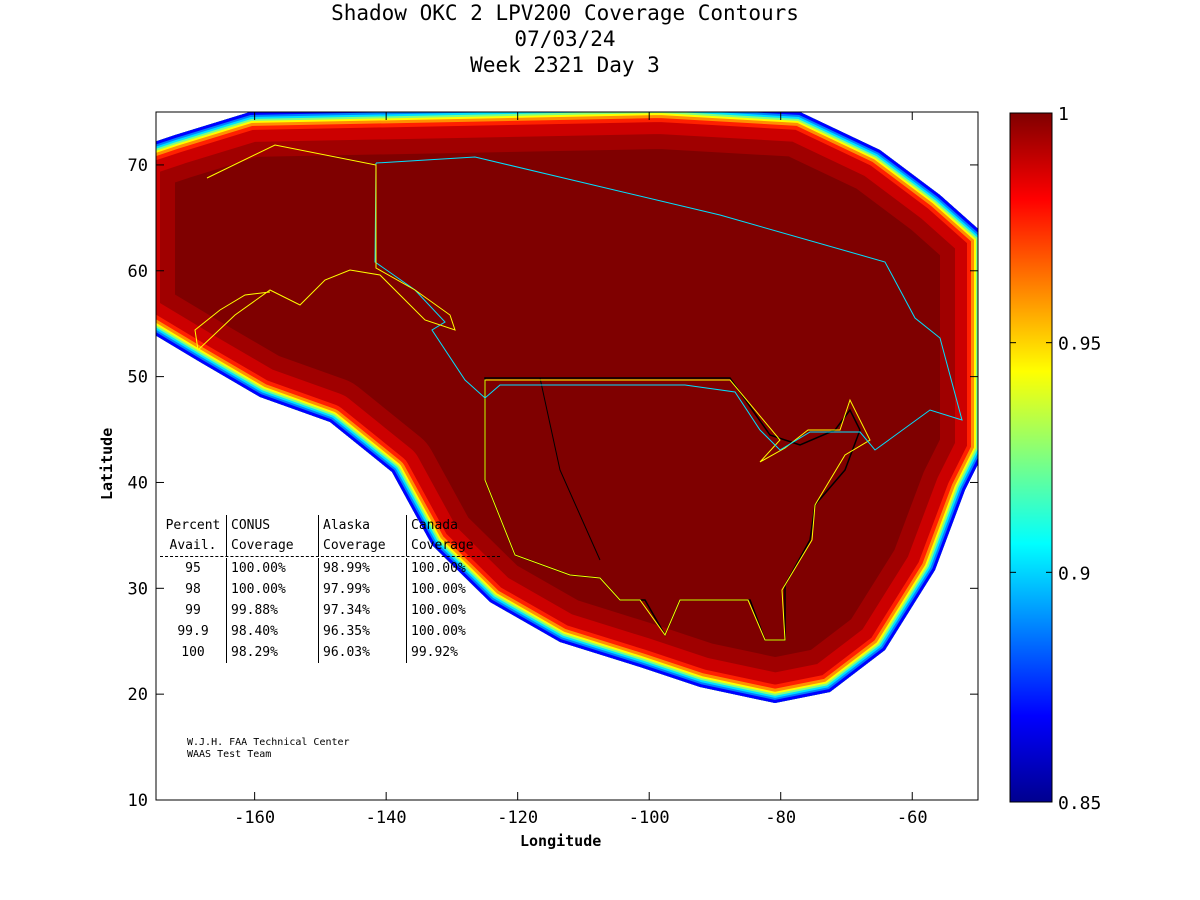 This screenshot has width=1200, height=900. I want to click on chart-date: 07/03/24, so click(565, 39).